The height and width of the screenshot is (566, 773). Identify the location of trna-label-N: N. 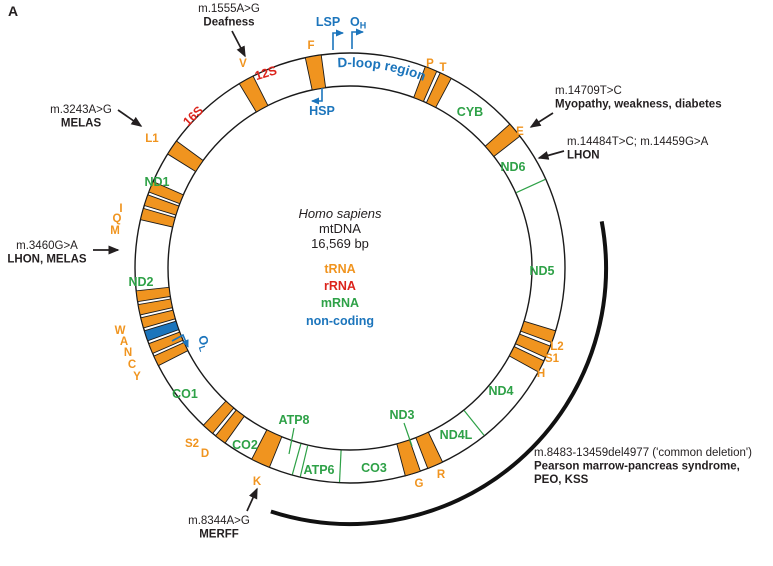
(128, 353).